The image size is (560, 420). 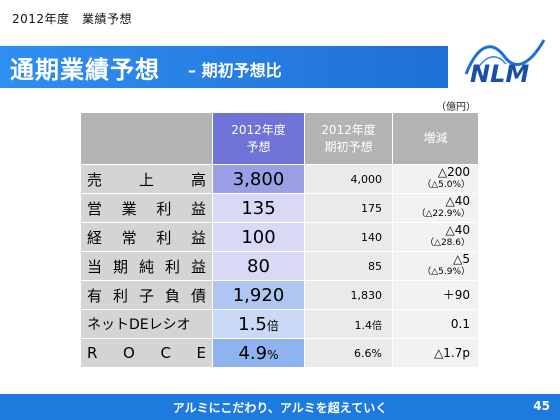 I want to click on row-label: 売上高, so click(x=146, y=179).